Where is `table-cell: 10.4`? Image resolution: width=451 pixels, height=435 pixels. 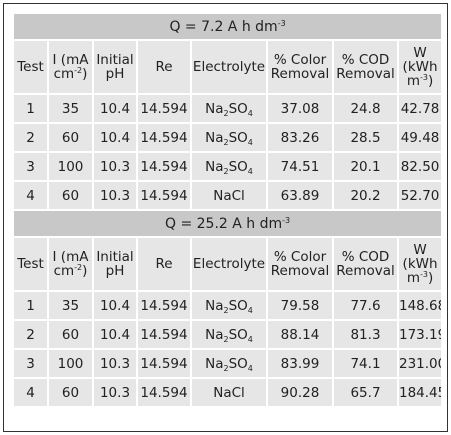 table-cell: 10.4 is located at coordinates (115, 334).